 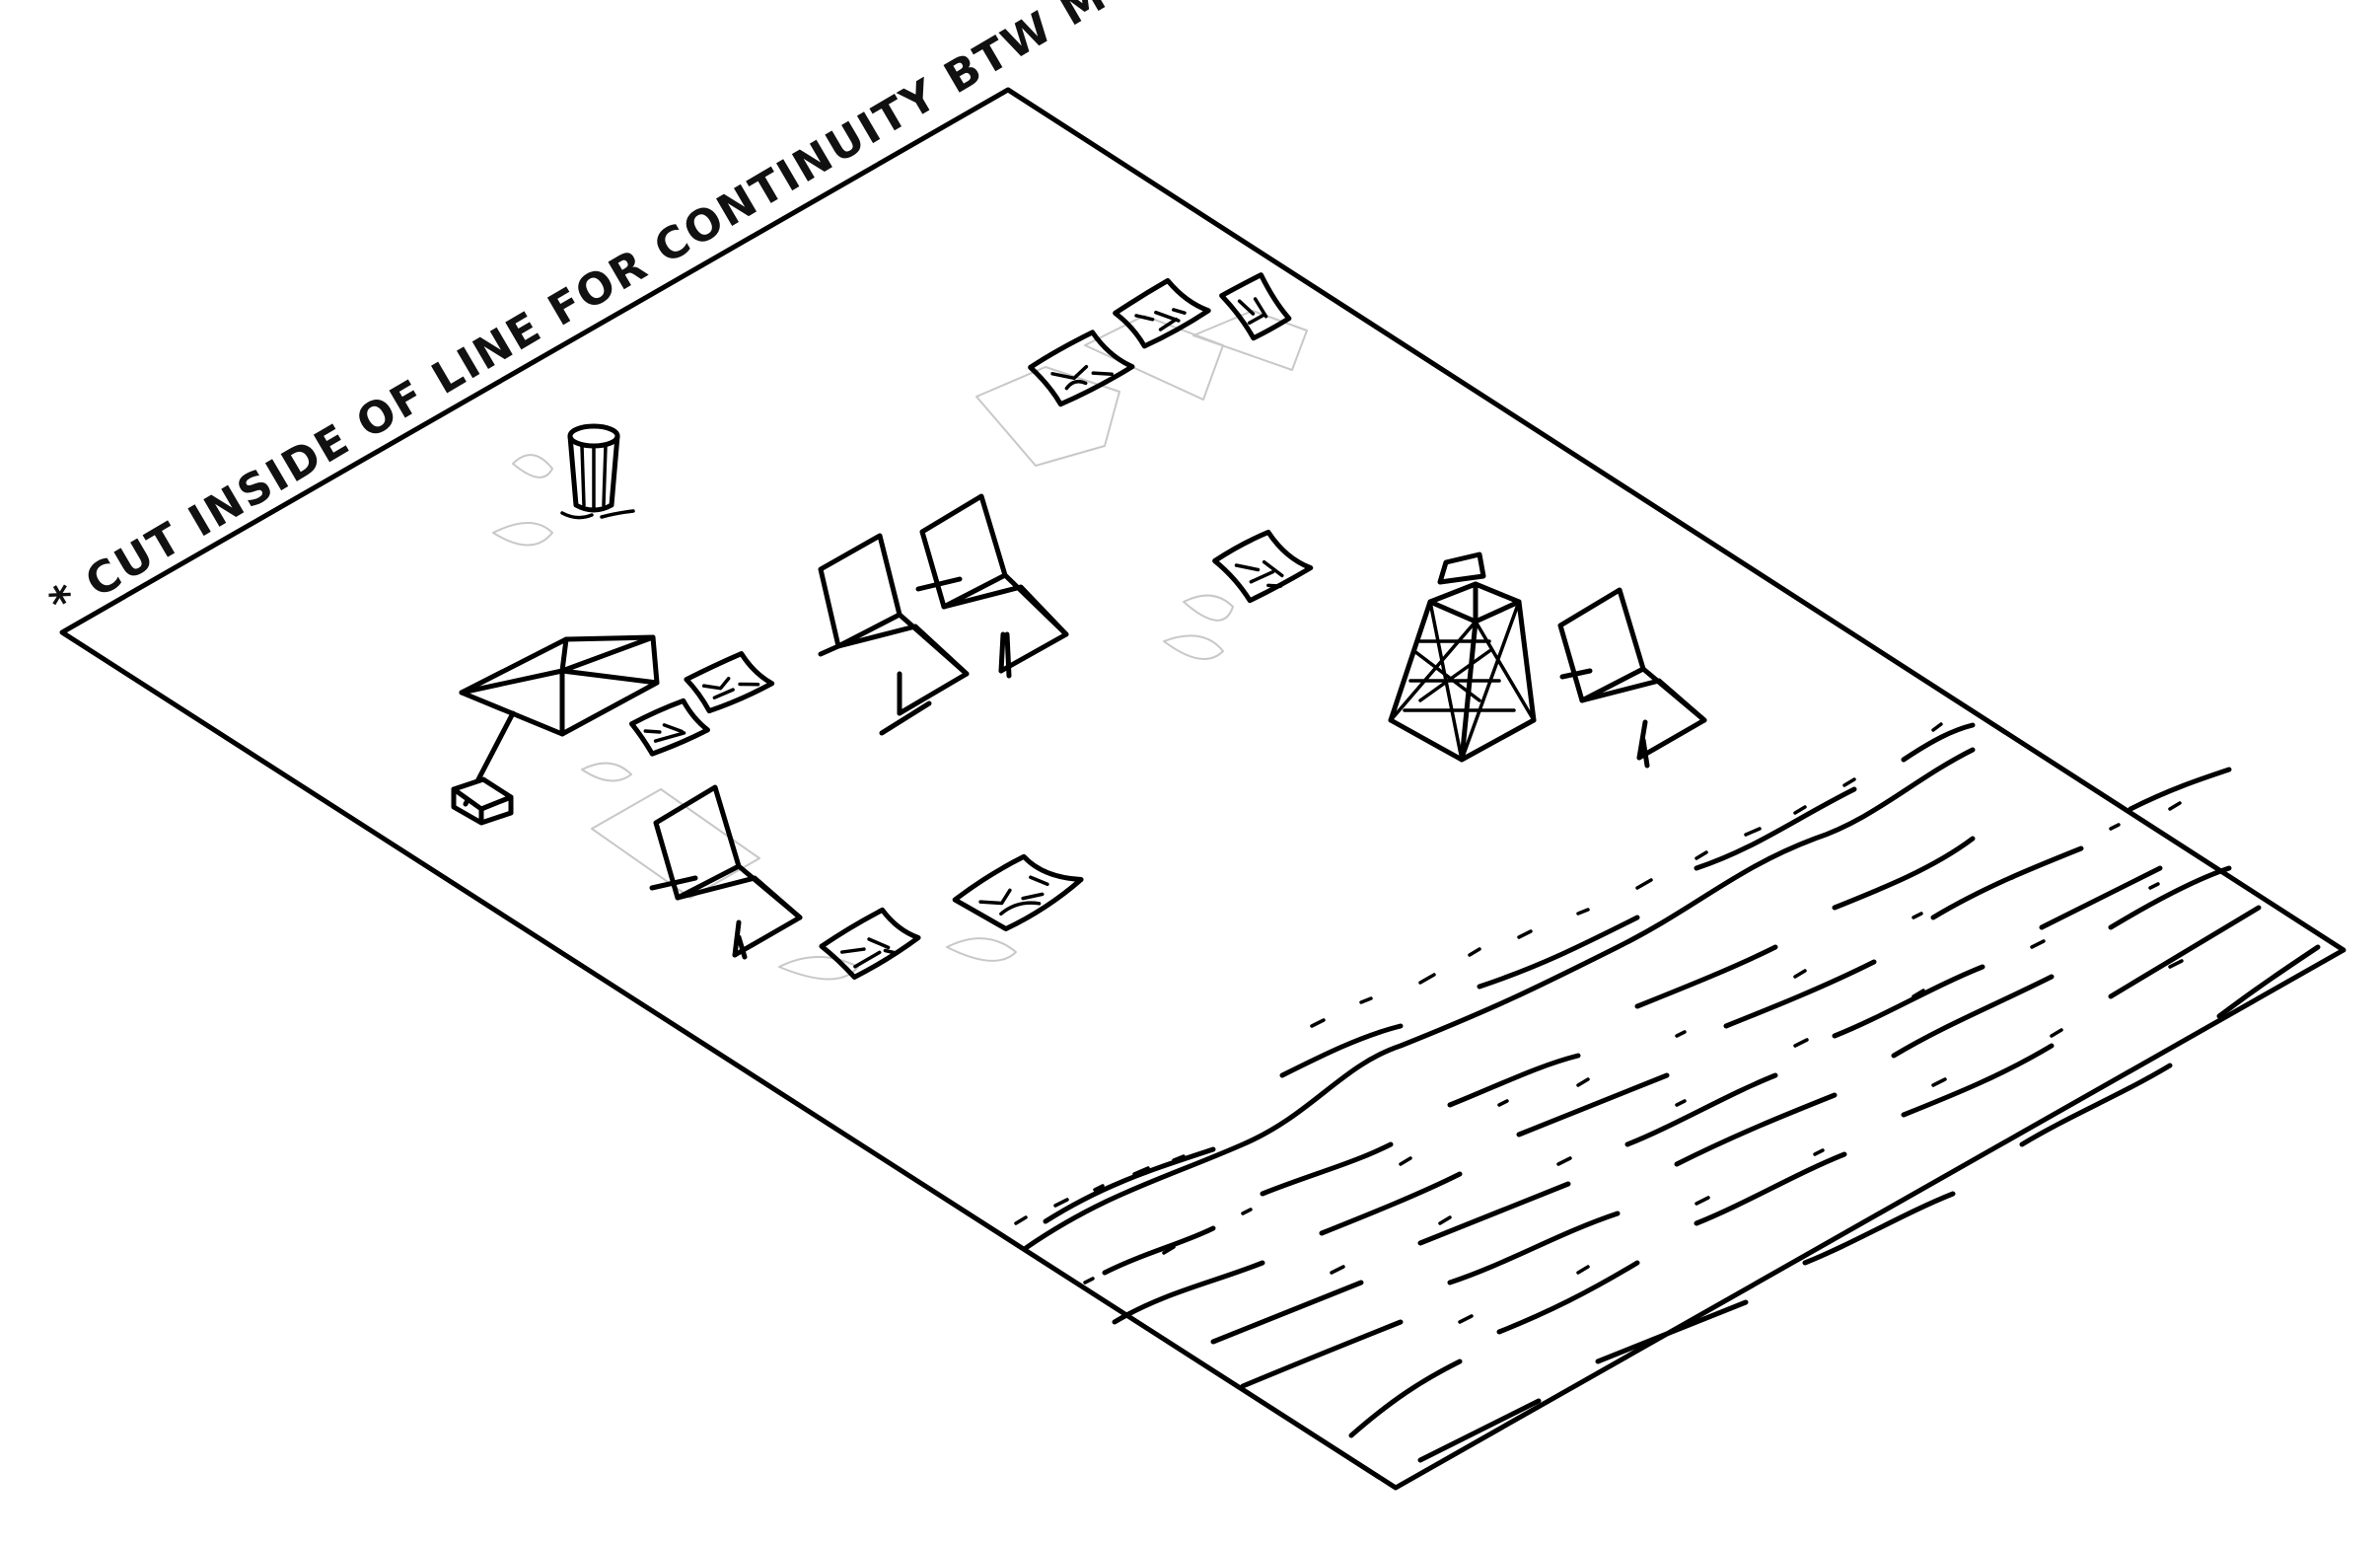 I want to click on ghost-outlines, so click(x=900, y=645).